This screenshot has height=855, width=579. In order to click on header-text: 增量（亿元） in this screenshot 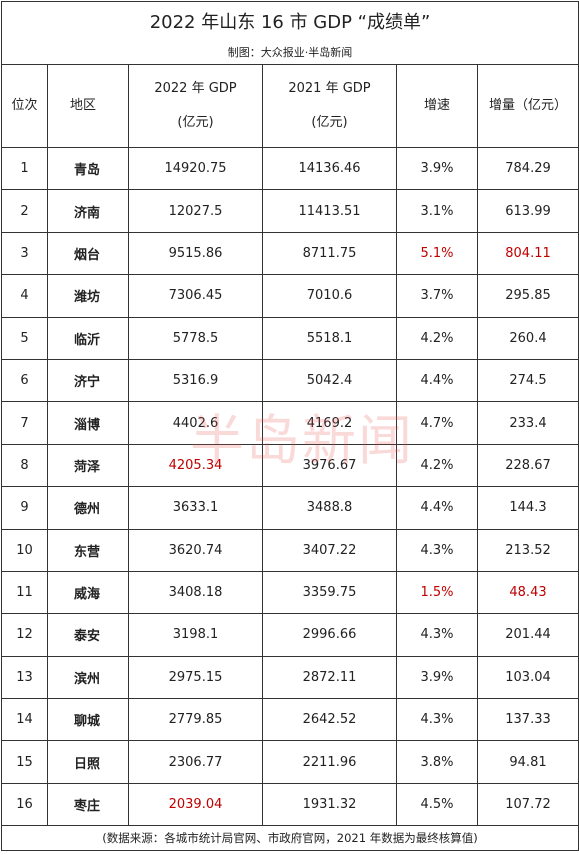, I will do `click(528, 105)`.